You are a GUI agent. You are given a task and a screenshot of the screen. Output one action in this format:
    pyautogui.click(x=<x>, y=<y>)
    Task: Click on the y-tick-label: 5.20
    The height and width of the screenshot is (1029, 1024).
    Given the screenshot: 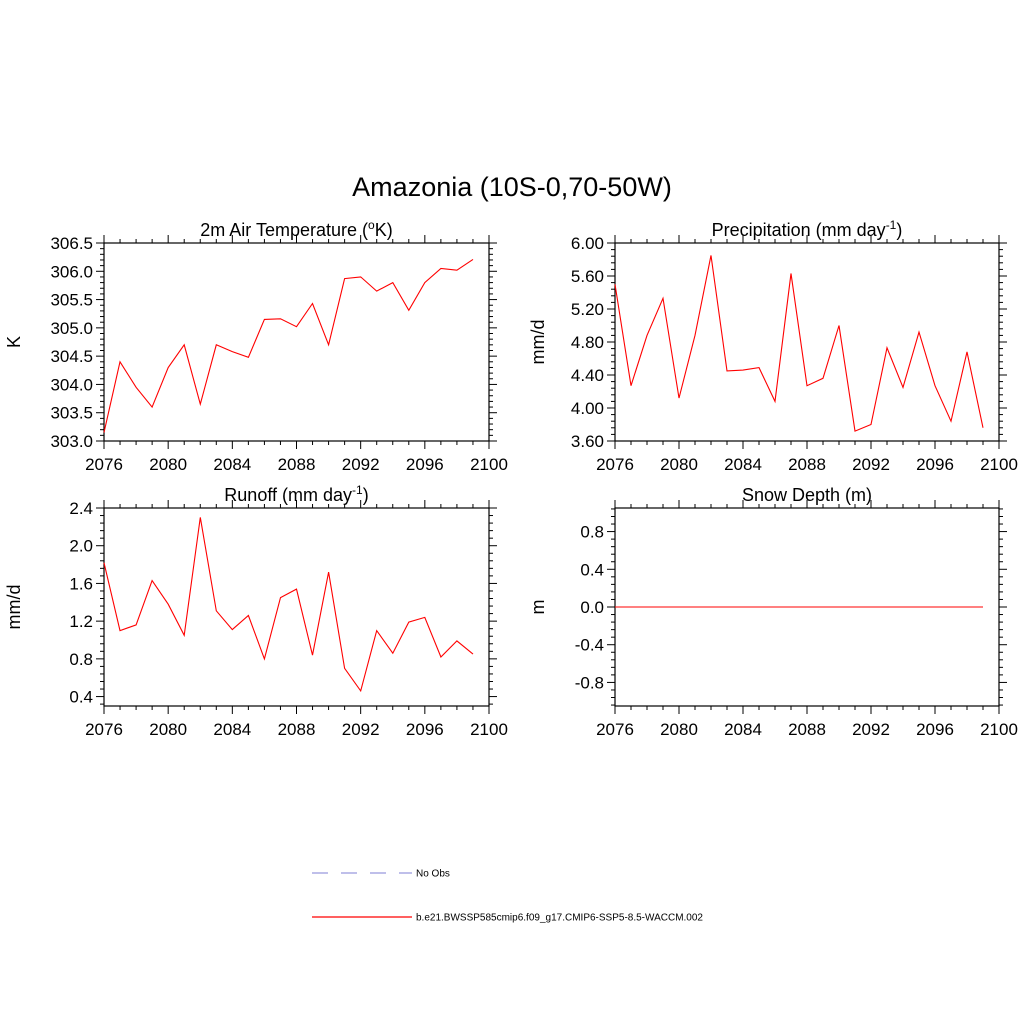 What is the action you would take?
    pyautogui.click(x=587, y=309)
    